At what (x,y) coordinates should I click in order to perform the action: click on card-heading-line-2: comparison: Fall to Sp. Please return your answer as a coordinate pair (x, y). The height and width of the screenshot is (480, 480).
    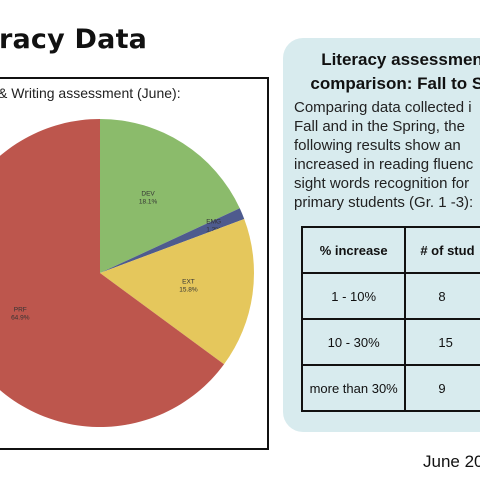
    Looking at the image, I should click on (395, 83).